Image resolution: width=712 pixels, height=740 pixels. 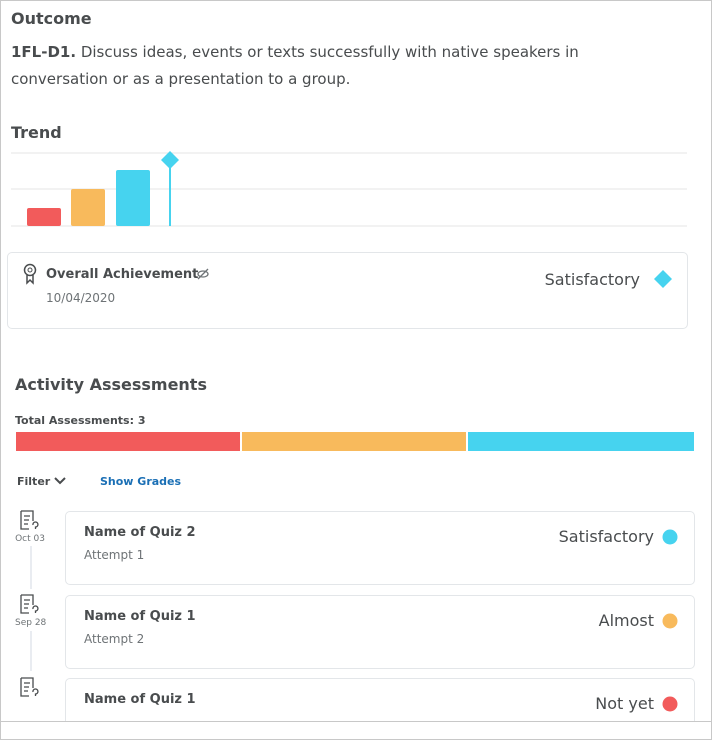 I want to click on overall-level: Satisfactory, so click(x=592, y=279).